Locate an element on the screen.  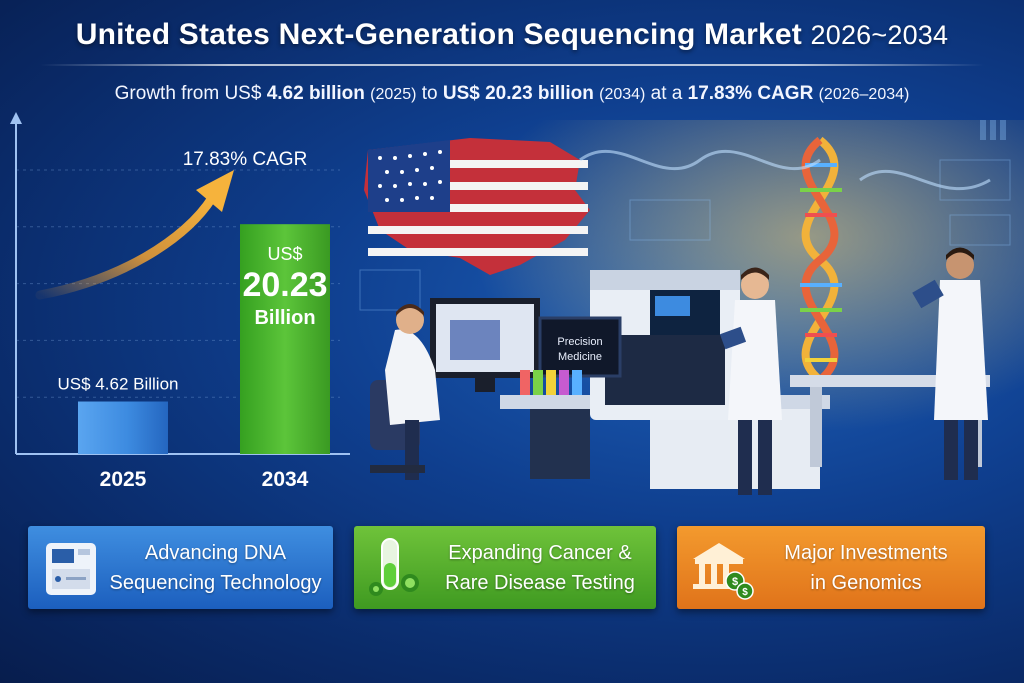
precision-medicine-screen: Precision Medicine is located at coordinates (580, 347).